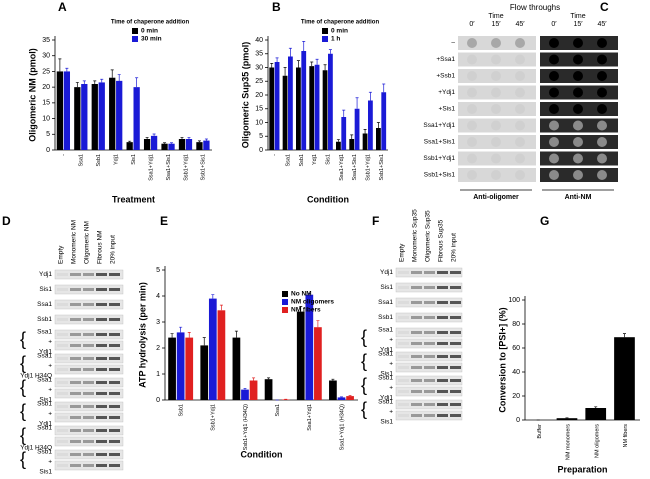 The height and width of the screenshot is (479, 650). What do you see at coordinates (46, 87) in the screenshot?
I see `y-tick-label: 20` at bounding box center [46, 87].